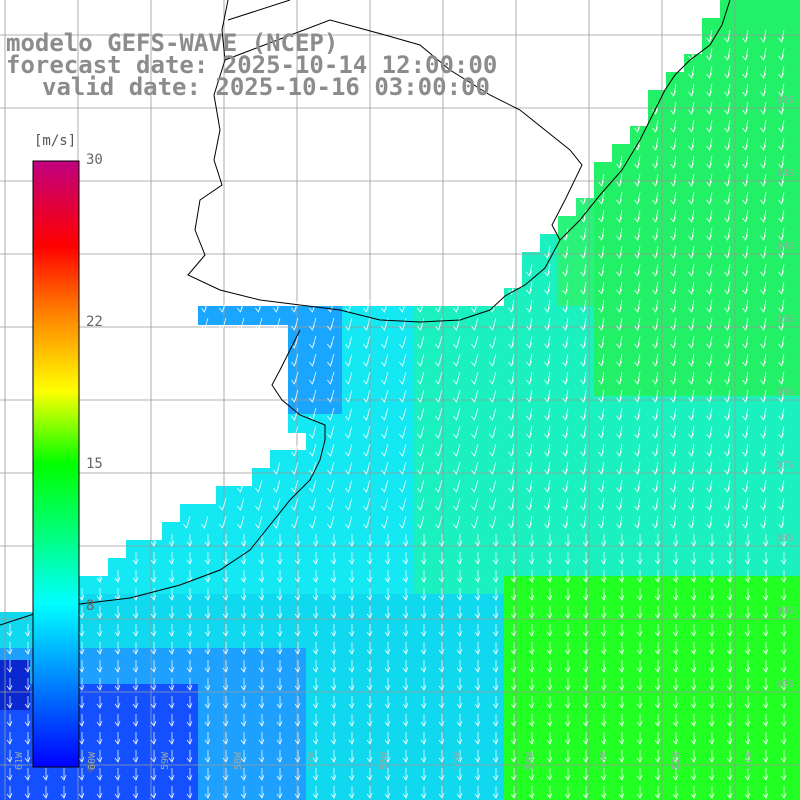 The width and height of the screenshot is (800, 800). What do you see at coordinates (784, 100) in the screenshot?
I see `lat-label: 32S` at bounding box center [784, 100].